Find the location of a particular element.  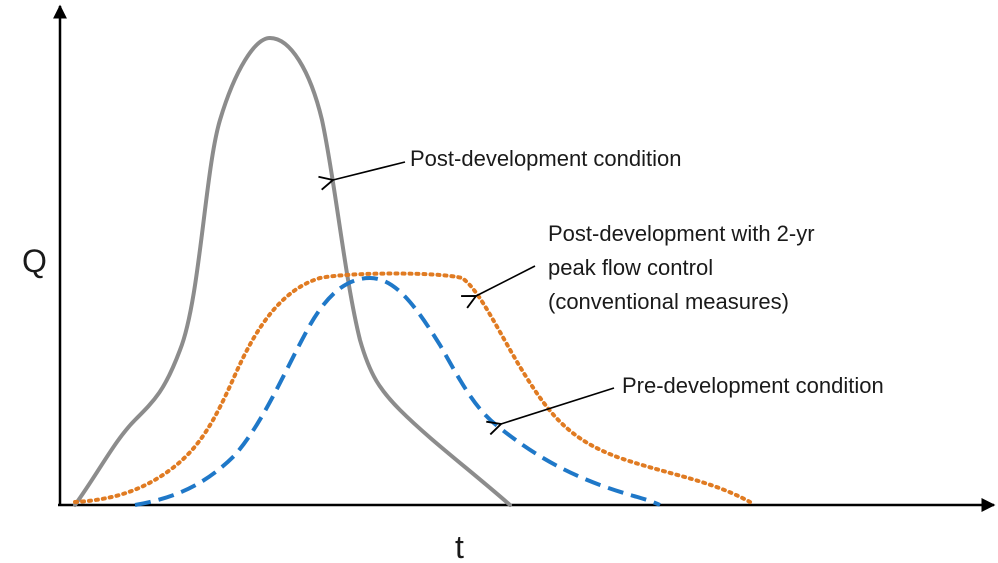

y-axis-label: Q is located at coordinates (34, 261).